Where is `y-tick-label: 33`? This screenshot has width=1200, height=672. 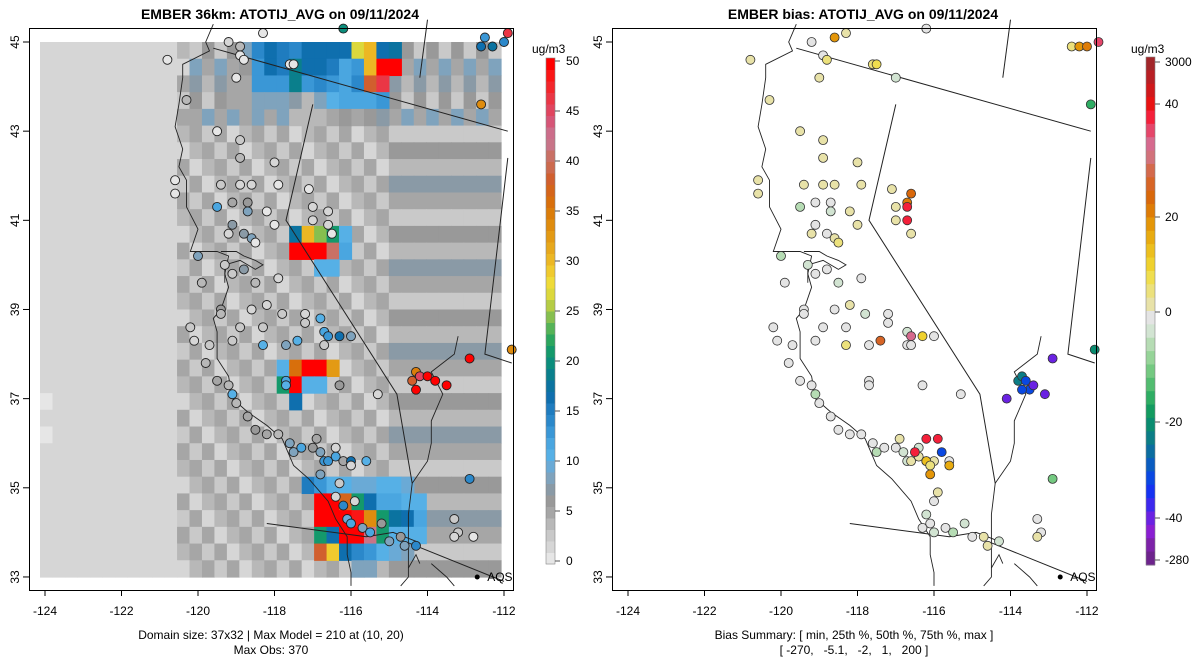 y-tick-label: 33 is located at coordinates (598, 577).